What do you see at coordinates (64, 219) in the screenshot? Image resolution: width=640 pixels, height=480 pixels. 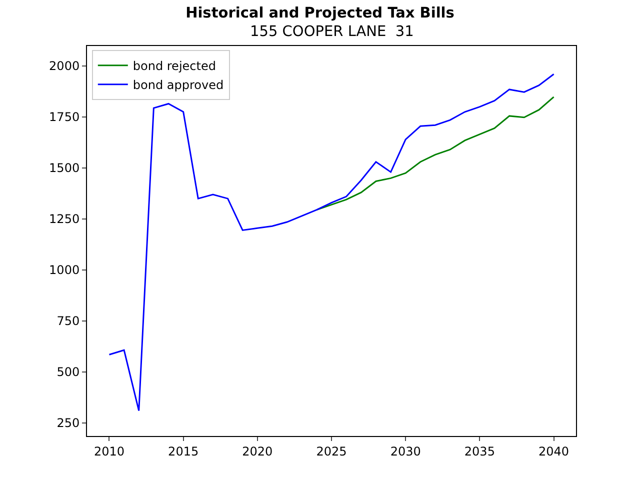 I see `y-tick-label: 1250` at bounding box center [64, 219].